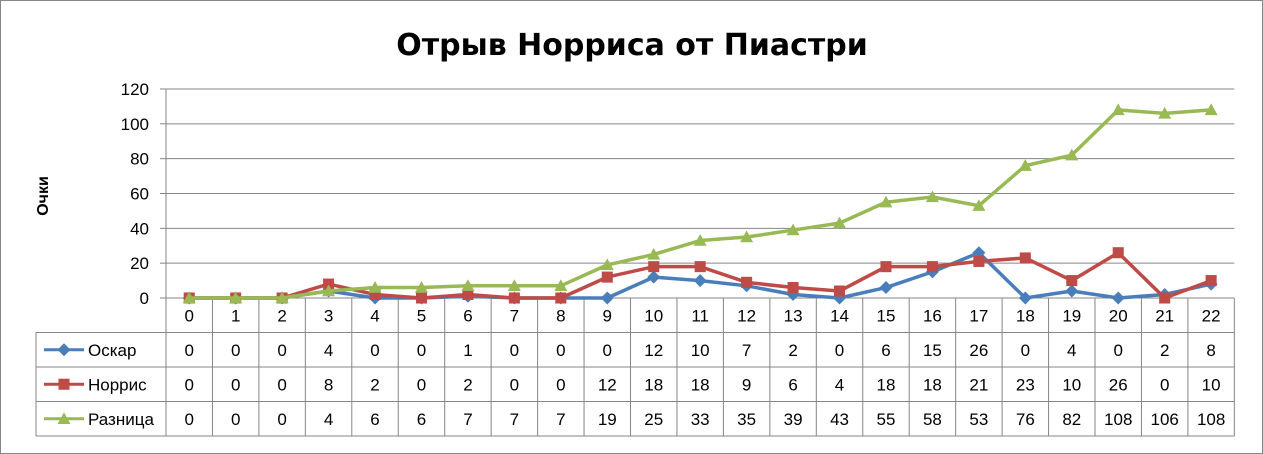 The height and width of the screenshot is (454, 1263). I want to click on y-tick-label: 120, so click(135, 89).